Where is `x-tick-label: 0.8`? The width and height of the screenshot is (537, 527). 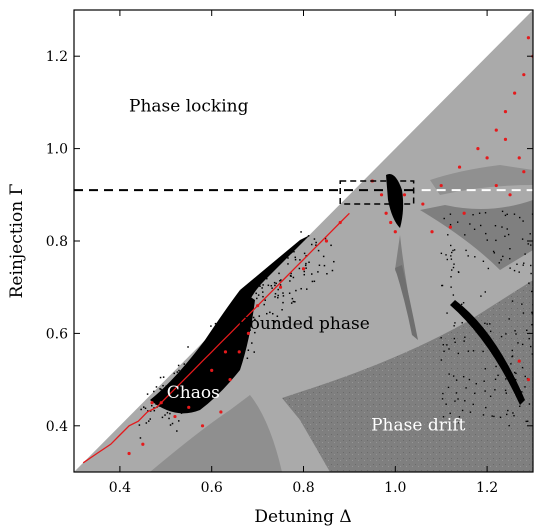
x-tick-label: 0.8 is located at coordinates (303, 488).